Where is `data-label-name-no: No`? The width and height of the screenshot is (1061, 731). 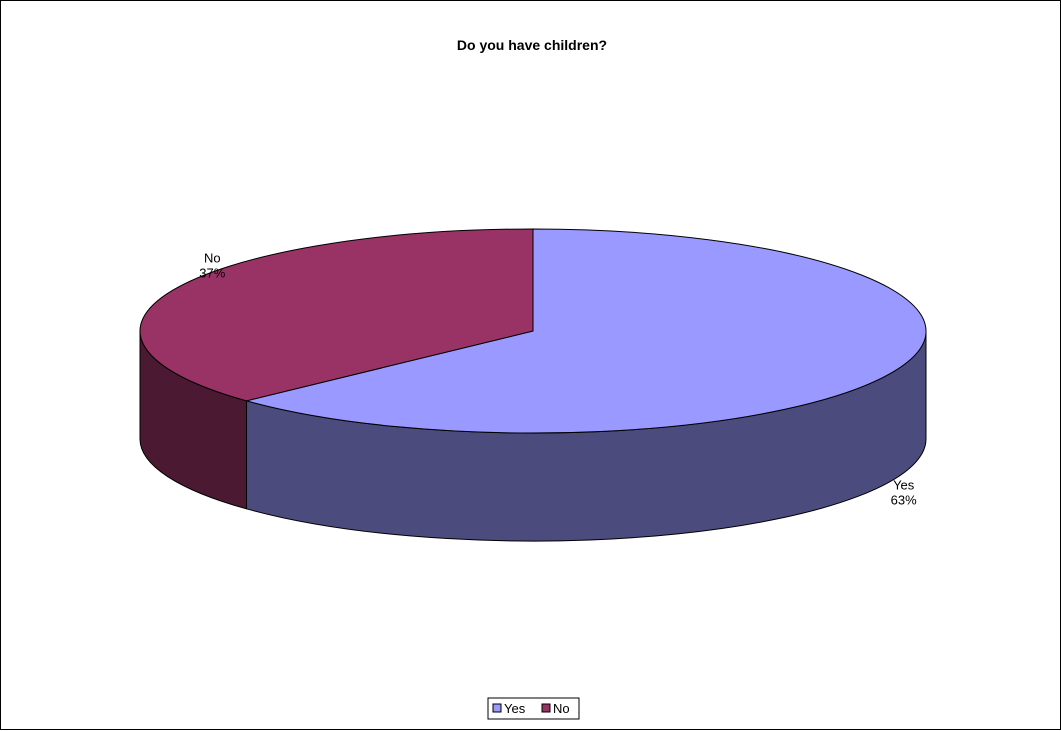 data-label-name-no: No is located at coordinates (212, 257).